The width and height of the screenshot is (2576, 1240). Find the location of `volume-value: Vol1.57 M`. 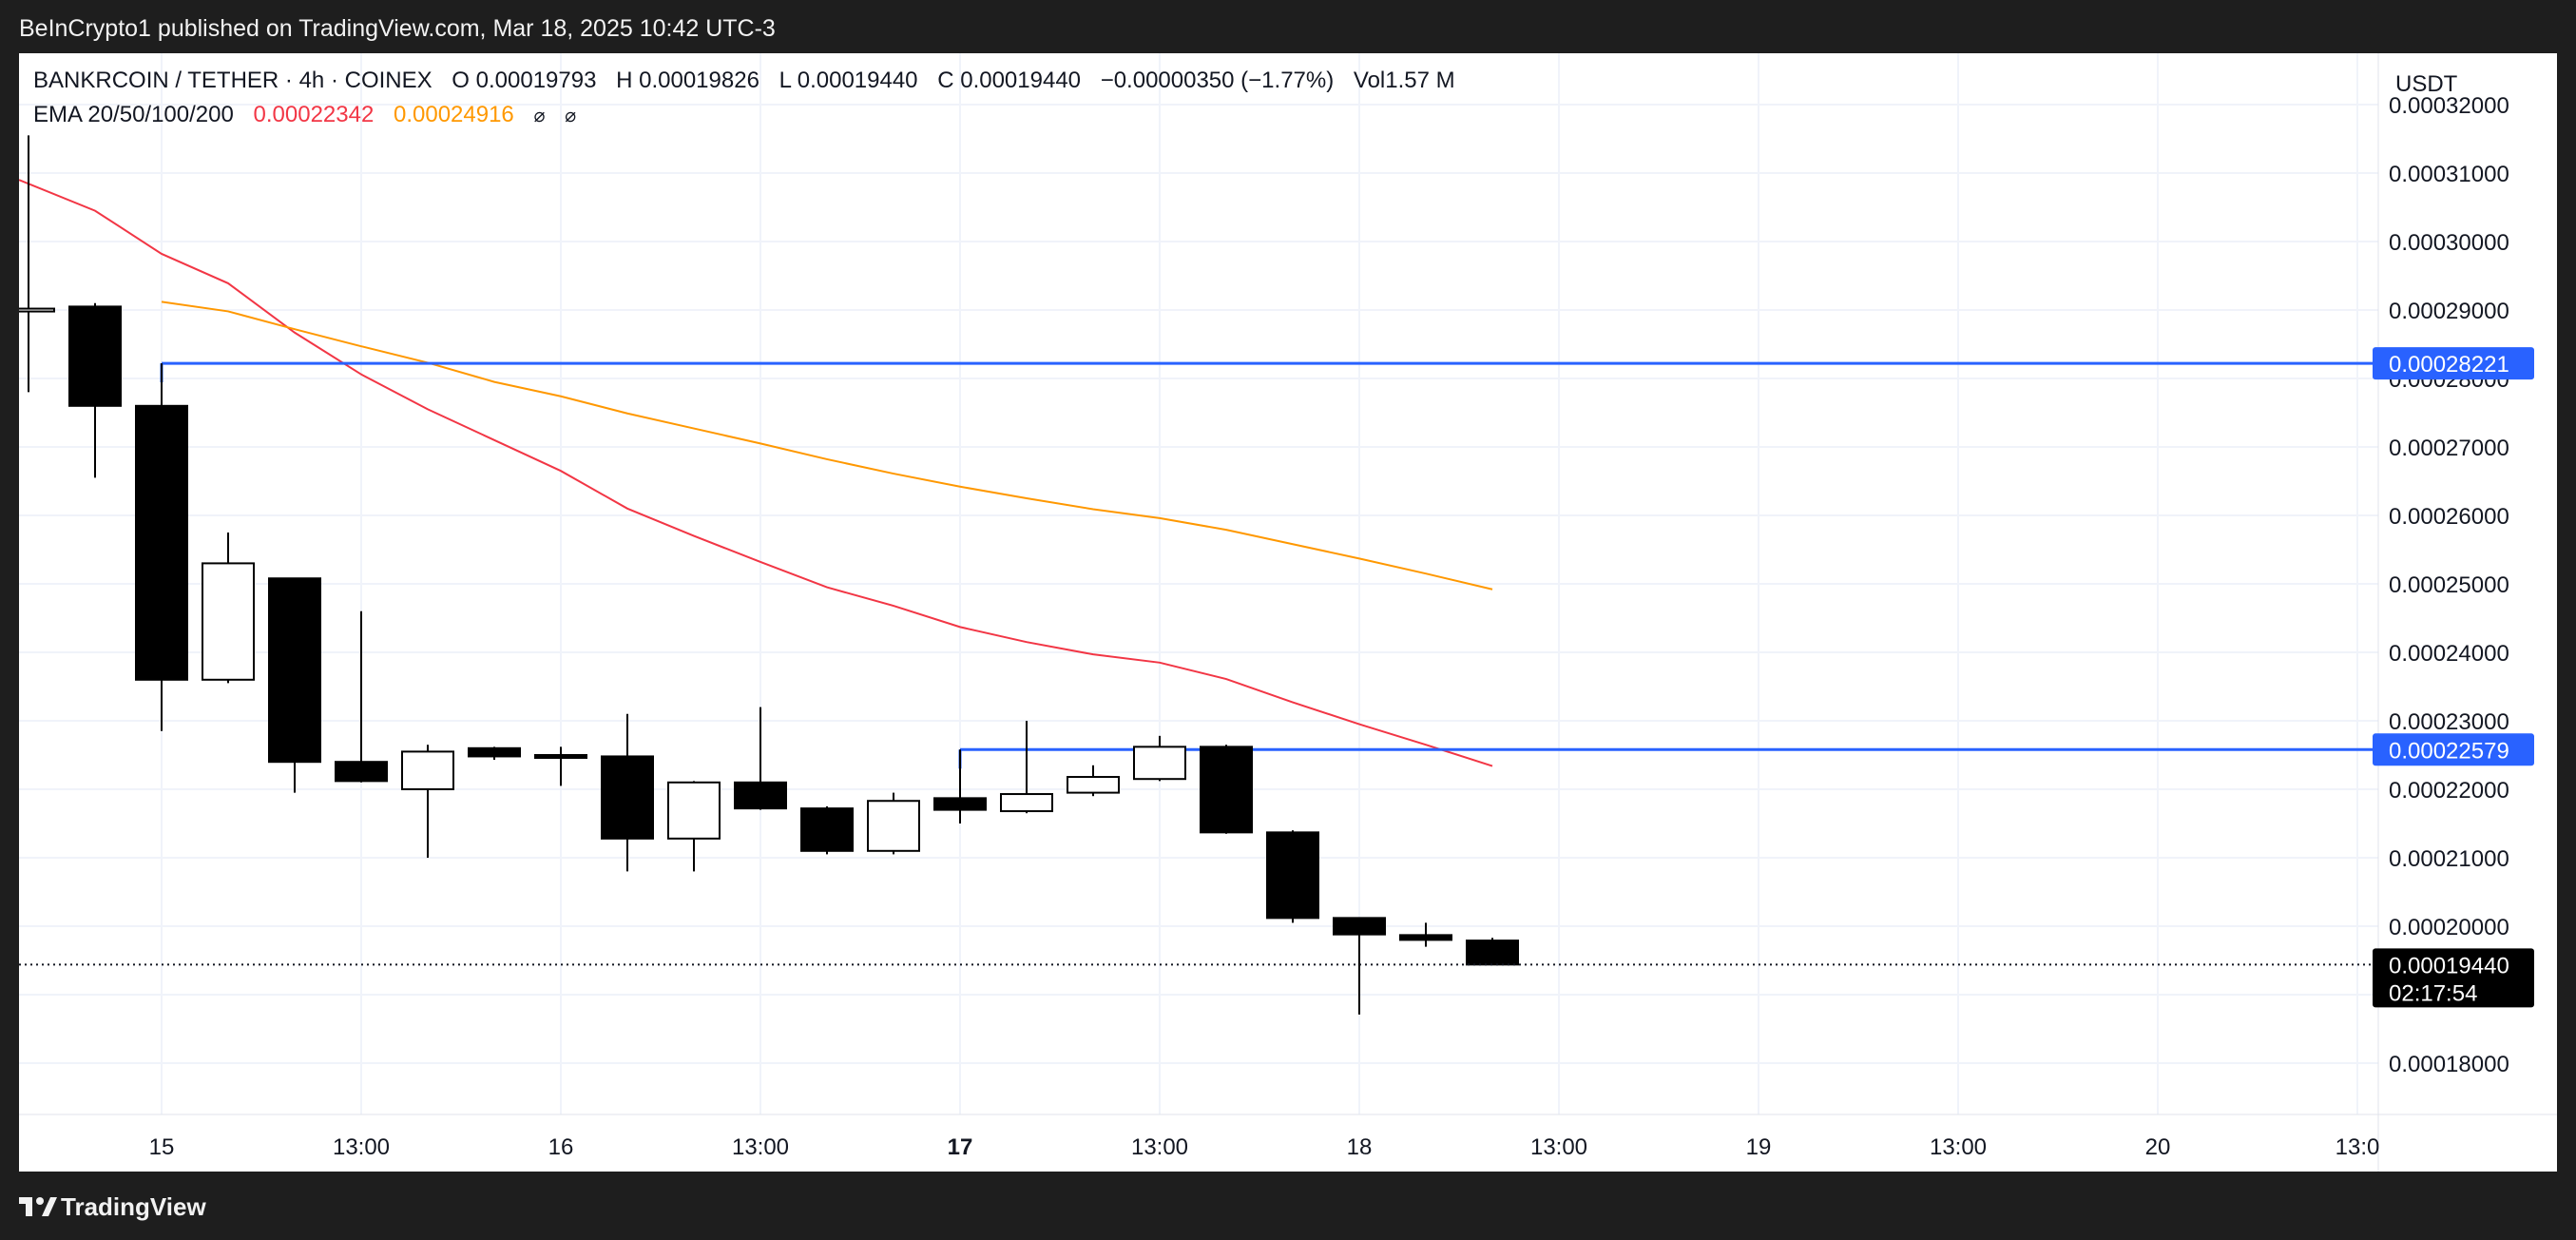

volume-value: Vol1.57 M is located at coordinates (1404, 80).